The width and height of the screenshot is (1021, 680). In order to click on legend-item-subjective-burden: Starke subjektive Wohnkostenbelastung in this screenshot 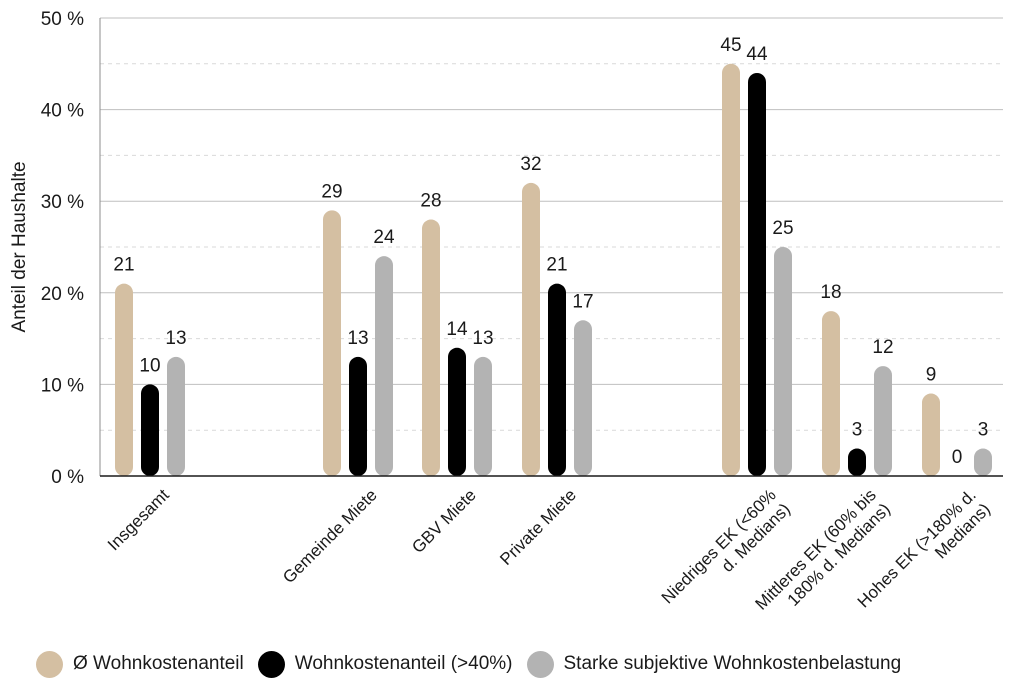, I will do `click(714, 664)`.